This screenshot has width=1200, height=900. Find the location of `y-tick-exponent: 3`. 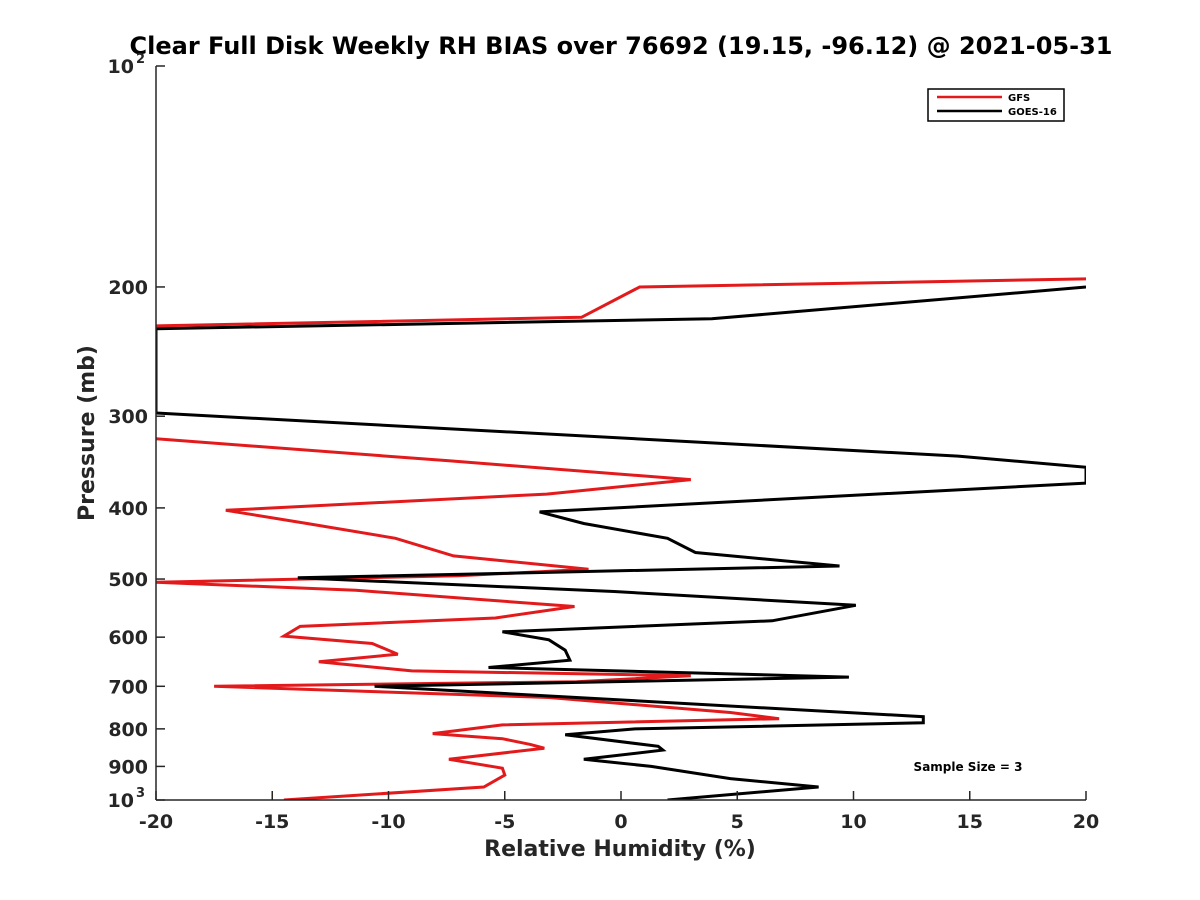

y-tick-exponent: 3 is located at coordinates (140, 793).